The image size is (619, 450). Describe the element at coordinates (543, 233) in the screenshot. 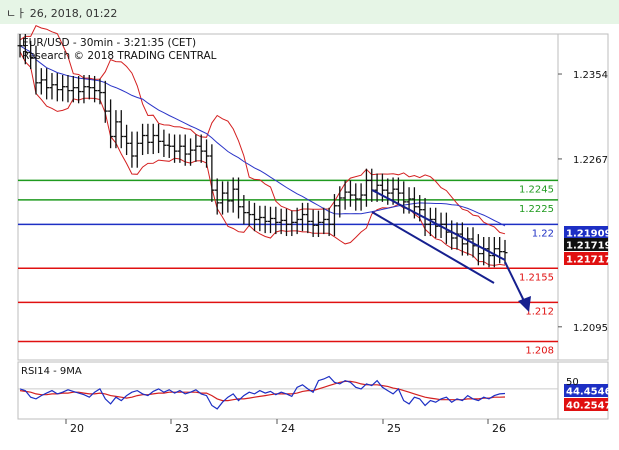

I see `level-label-2: 1.22` at that location.